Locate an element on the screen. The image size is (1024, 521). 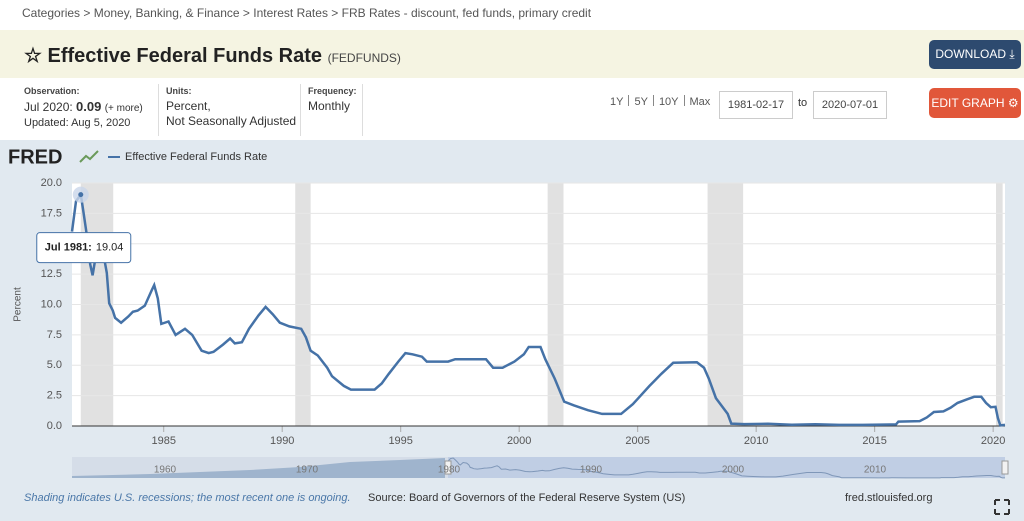
hover-point is located at coordinates (81, 195).